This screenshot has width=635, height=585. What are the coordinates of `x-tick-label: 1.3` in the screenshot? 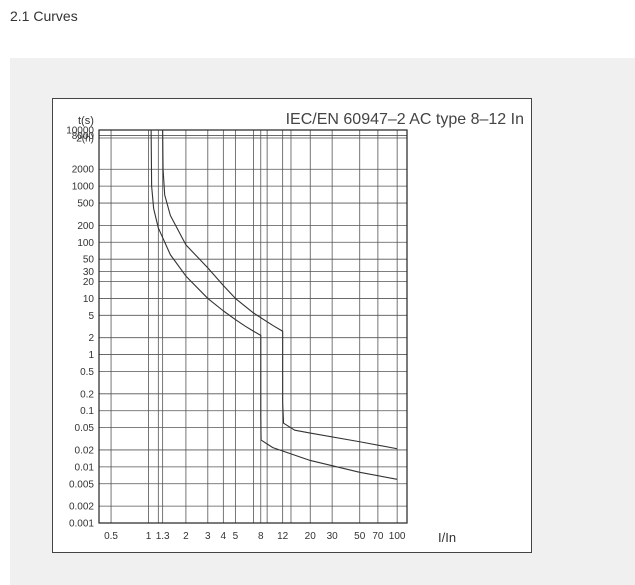 It's located at (163, 536).